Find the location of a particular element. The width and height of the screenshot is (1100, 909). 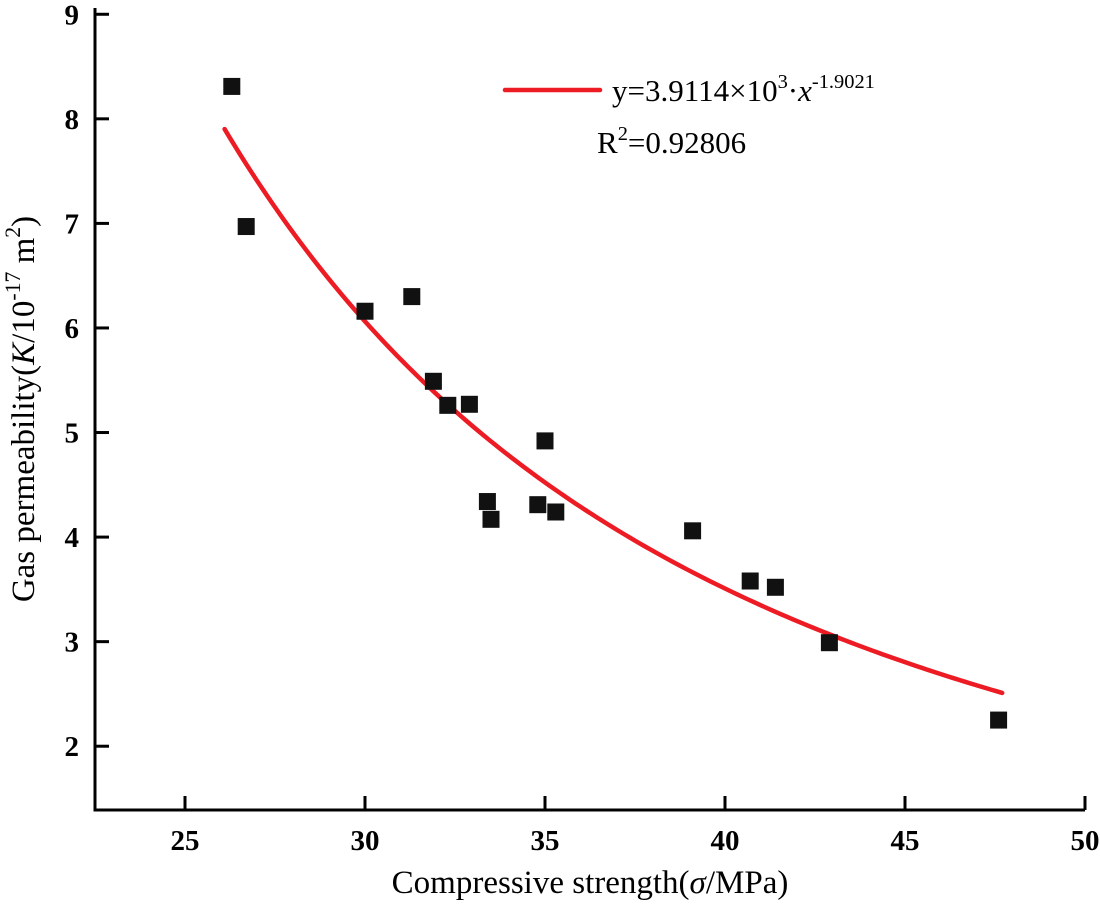

y-tick-label: 2 is located at coordinates (72, 747).